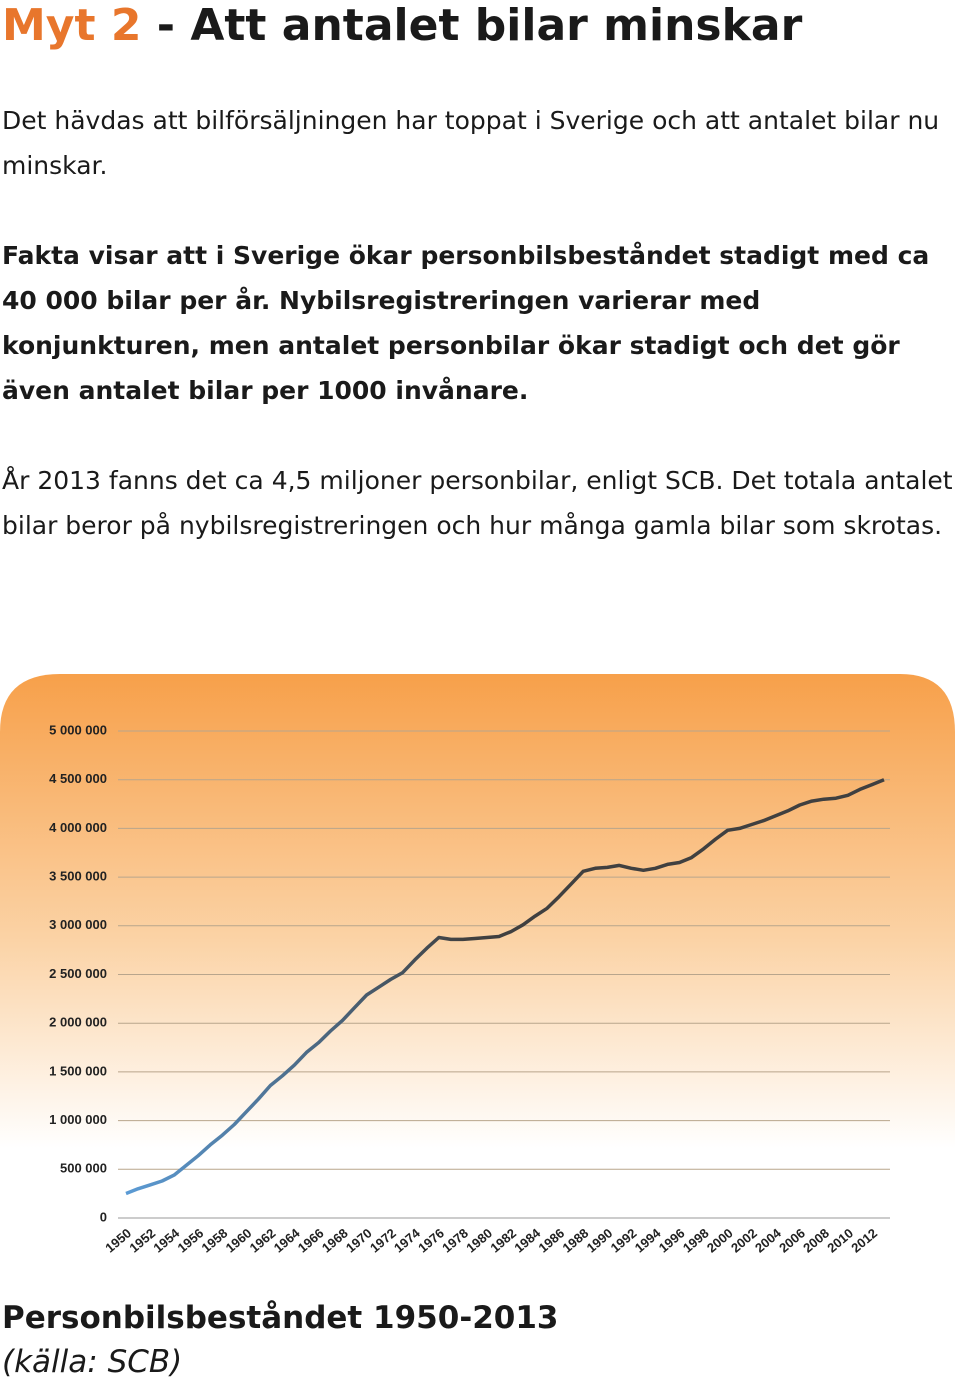  I want to click on y-tick-label: 2 000 000, so click(78, 1022).